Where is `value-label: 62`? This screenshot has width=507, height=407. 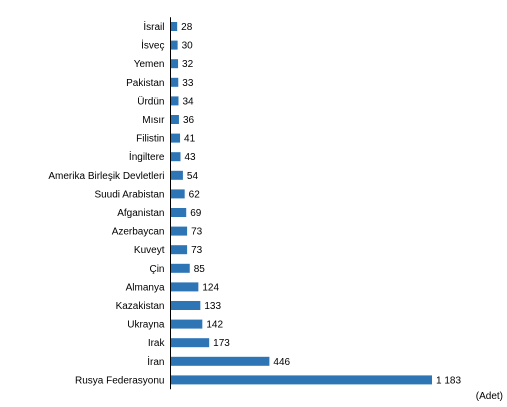 value-label: 62 is located at coordinates (195, 194).